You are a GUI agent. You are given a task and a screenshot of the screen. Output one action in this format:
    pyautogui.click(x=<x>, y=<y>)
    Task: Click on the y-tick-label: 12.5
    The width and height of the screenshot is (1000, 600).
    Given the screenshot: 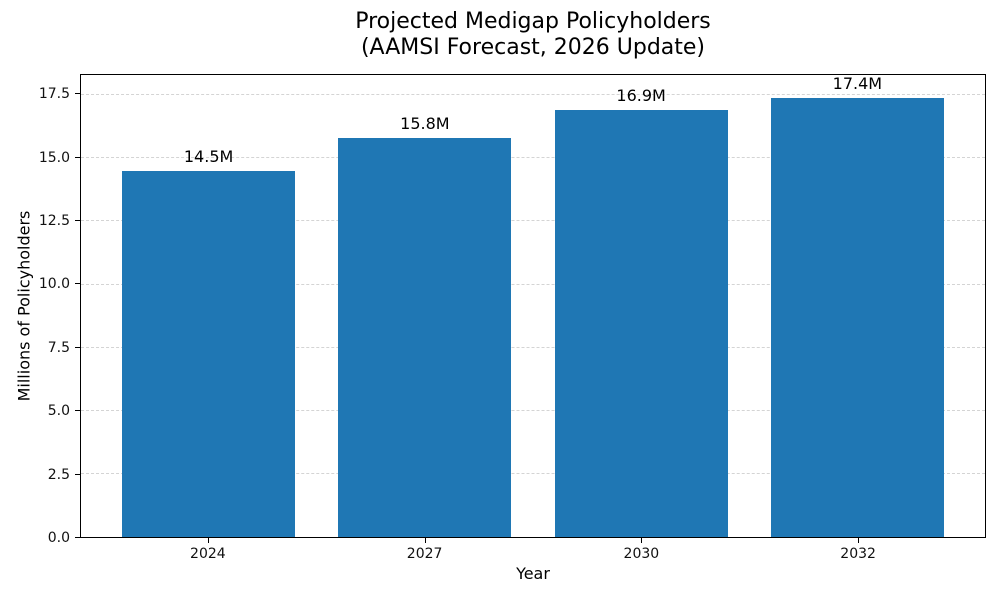 What is the action you would take?
    pyautogui.click(x=54, y=221)
    